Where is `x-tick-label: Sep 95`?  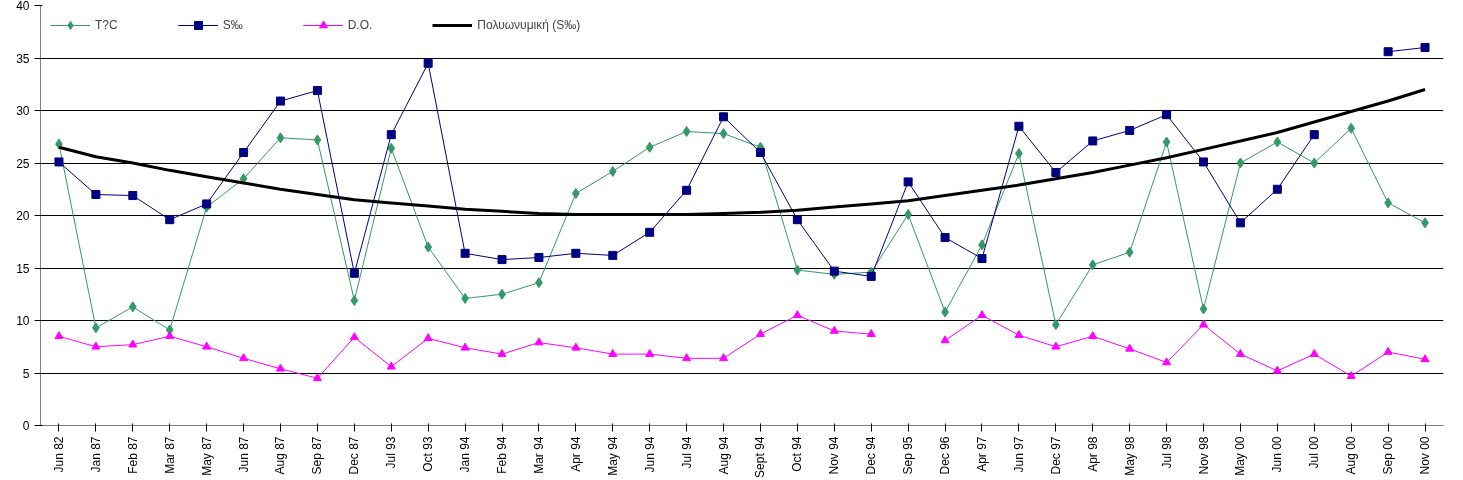 x-tick-label: Sep 95 is located at coordinates (908, 455).